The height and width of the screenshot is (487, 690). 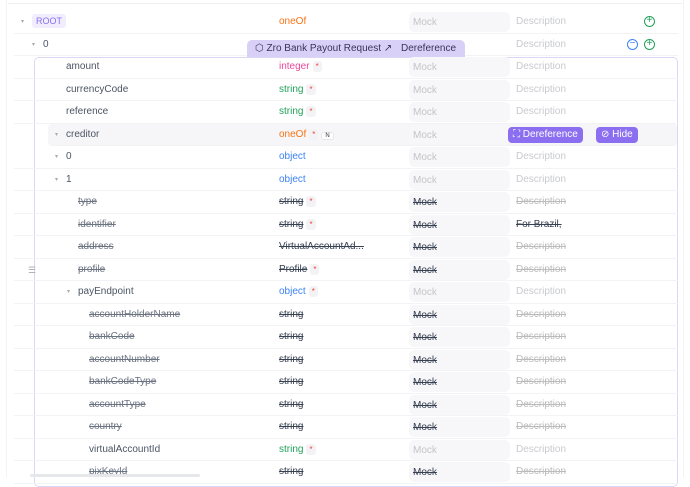 I want to click on ref-schema-title: Zro Bank Payout Request, so click(x=324, y=48).